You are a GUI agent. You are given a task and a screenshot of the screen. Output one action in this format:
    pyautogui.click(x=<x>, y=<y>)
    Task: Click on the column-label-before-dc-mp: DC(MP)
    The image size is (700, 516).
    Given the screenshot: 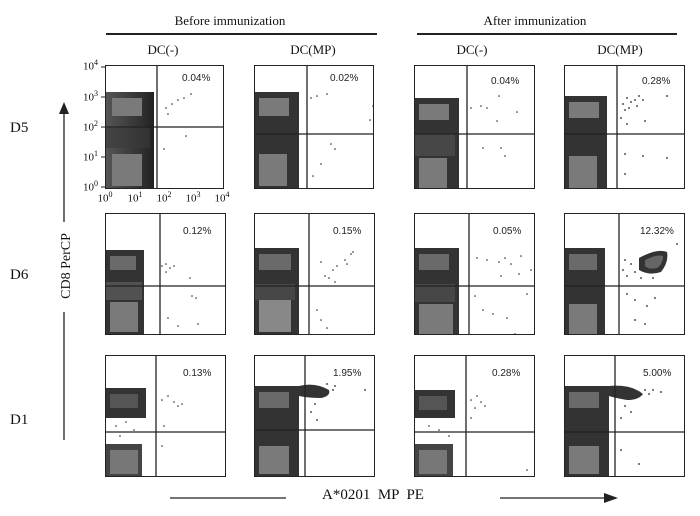 What is the action you would take?
    pyautogui.click(x=313, y=49)
    